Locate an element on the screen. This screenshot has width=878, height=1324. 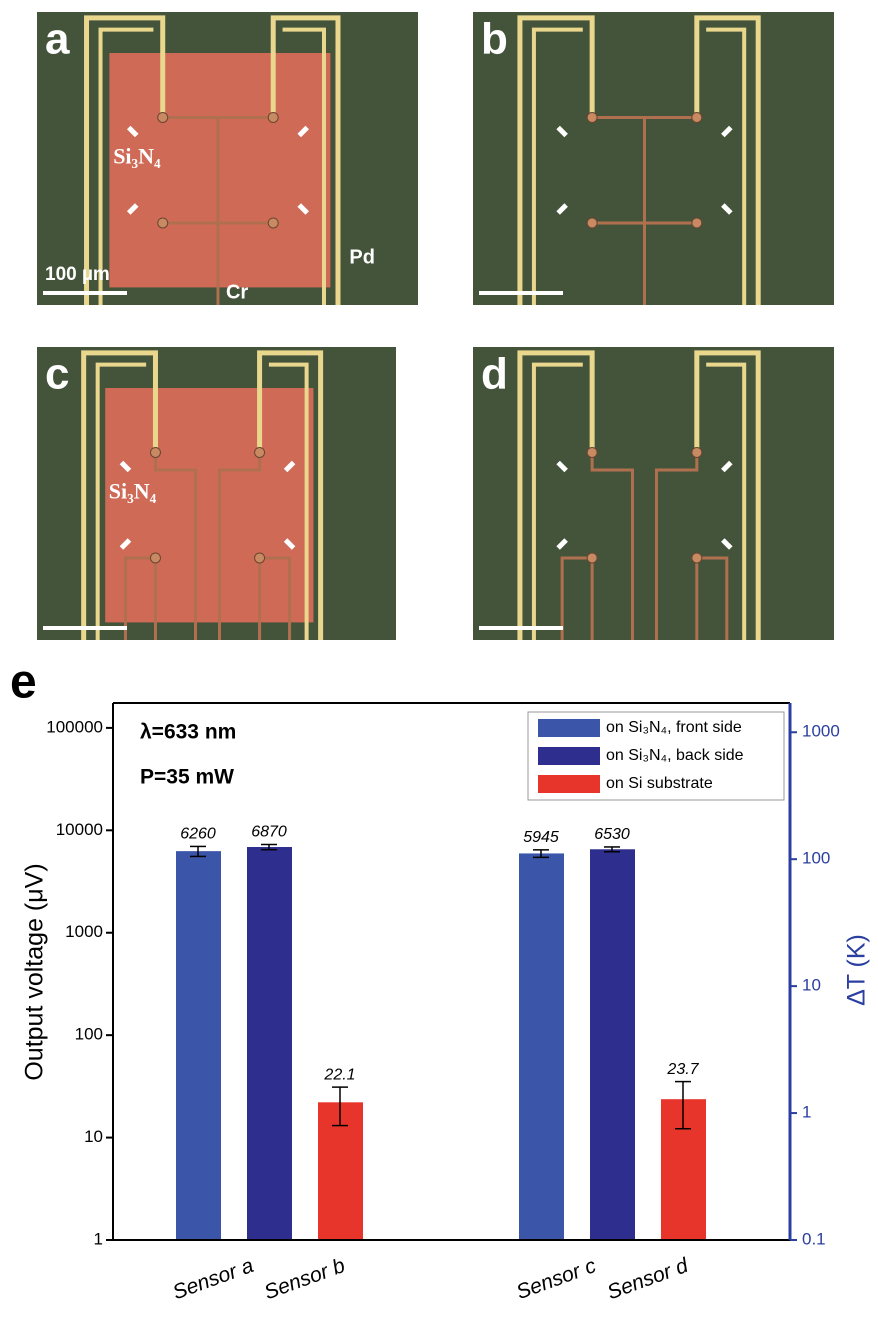
x-tick-label: Sensor b is located at coordinates (304, 1279).